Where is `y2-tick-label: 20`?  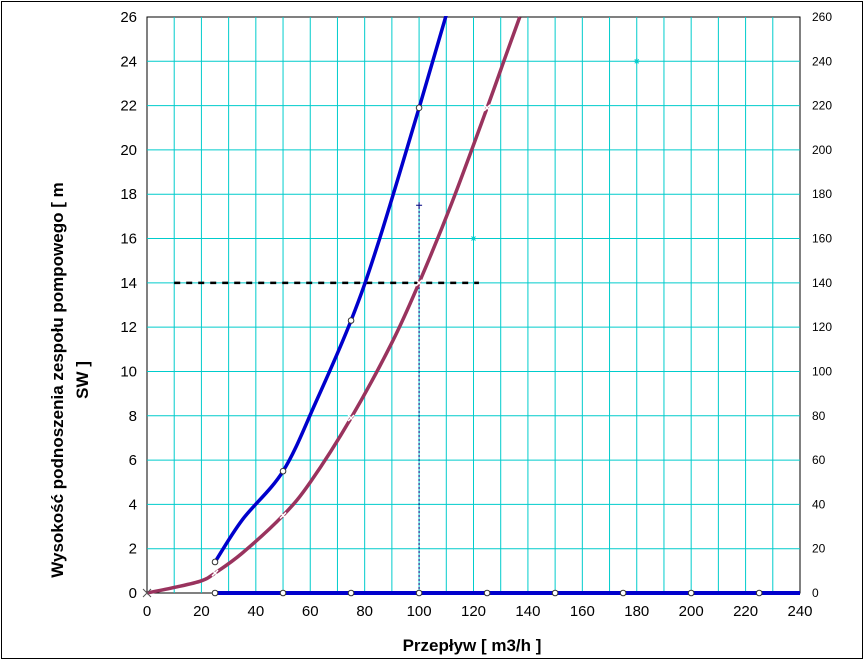
y2-tick-label: 20 is located at coordinates (819, 549).